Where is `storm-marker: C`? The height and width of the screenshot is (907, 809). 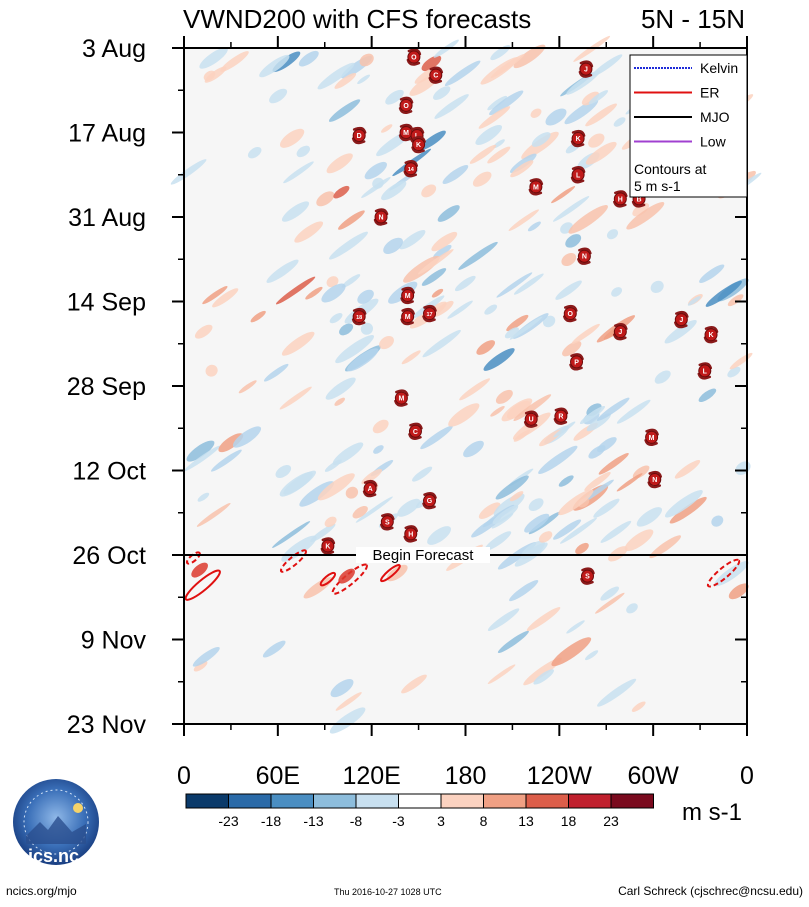
storm-marker: C is located at coordinates (436, 75).